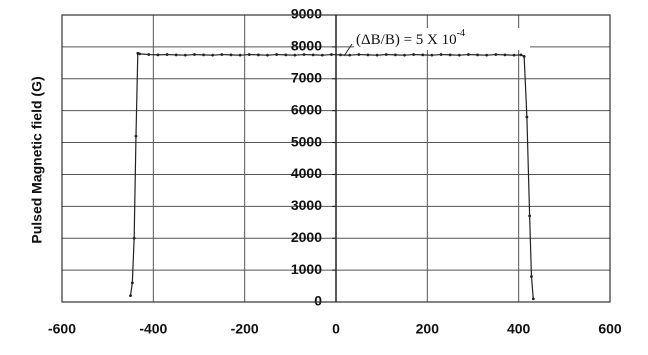 The height and width of the screenshot is (355, 648). I want to click on x-tick-label: 0, so click(336, 329).